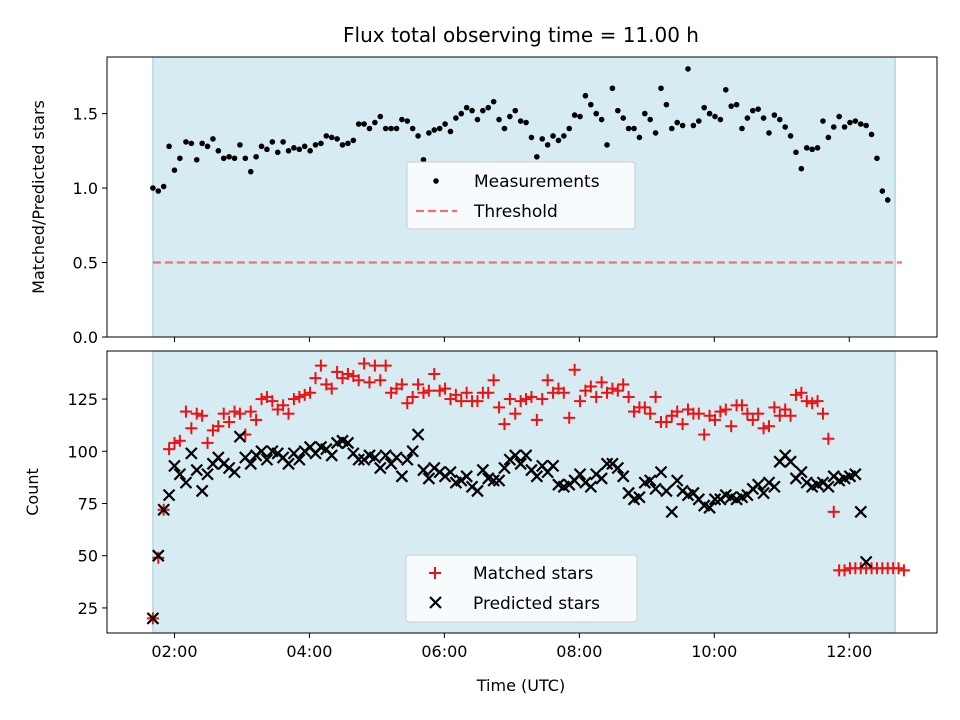  What do you see at coordinates (38, 197) in the screenshot?
I see `ratio-y-axis-label: Matched/Predicted stars` at bounding box center [38, 197].